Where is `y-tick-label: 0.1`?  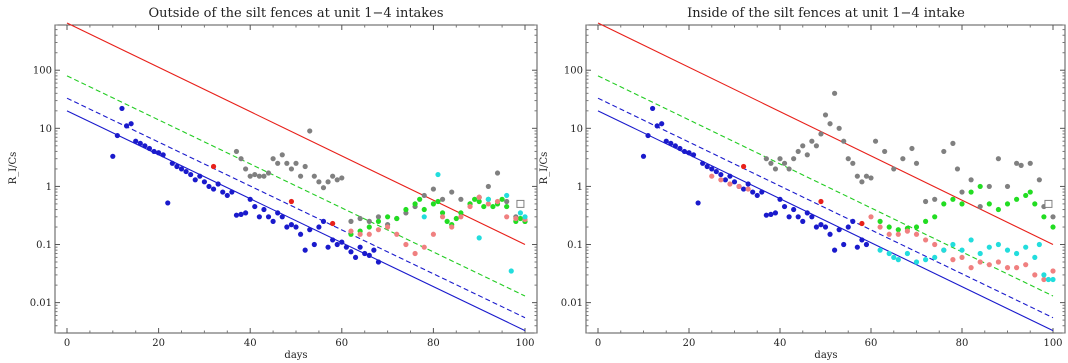
y-tick-label: 0.1 is located at coordinates (44, 245).